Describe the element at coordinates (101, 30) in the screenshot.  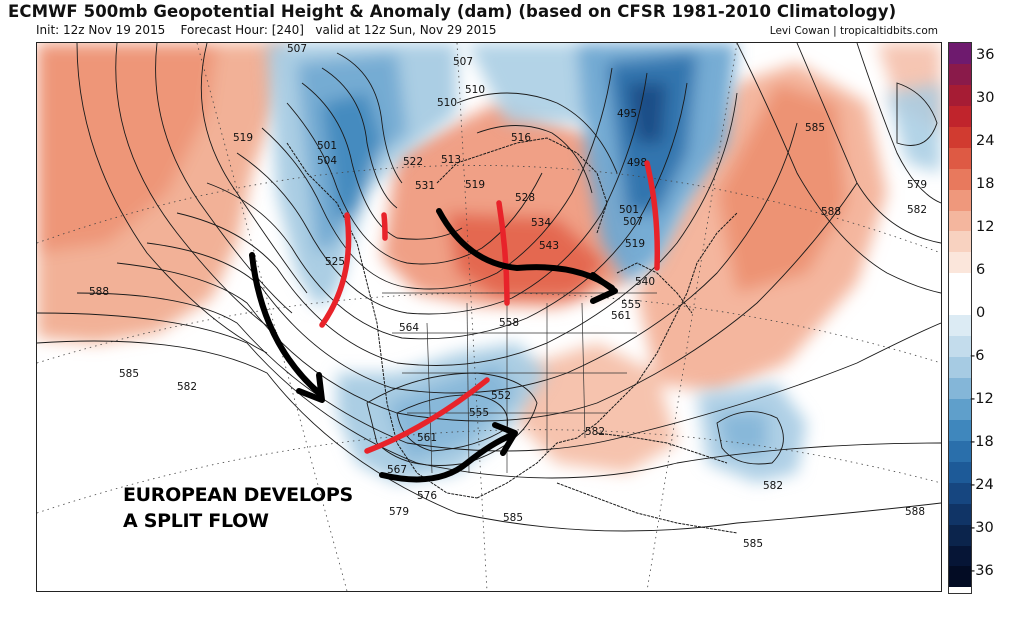
I see `init-time: Init: 12z Nov 19 2015` at that location.